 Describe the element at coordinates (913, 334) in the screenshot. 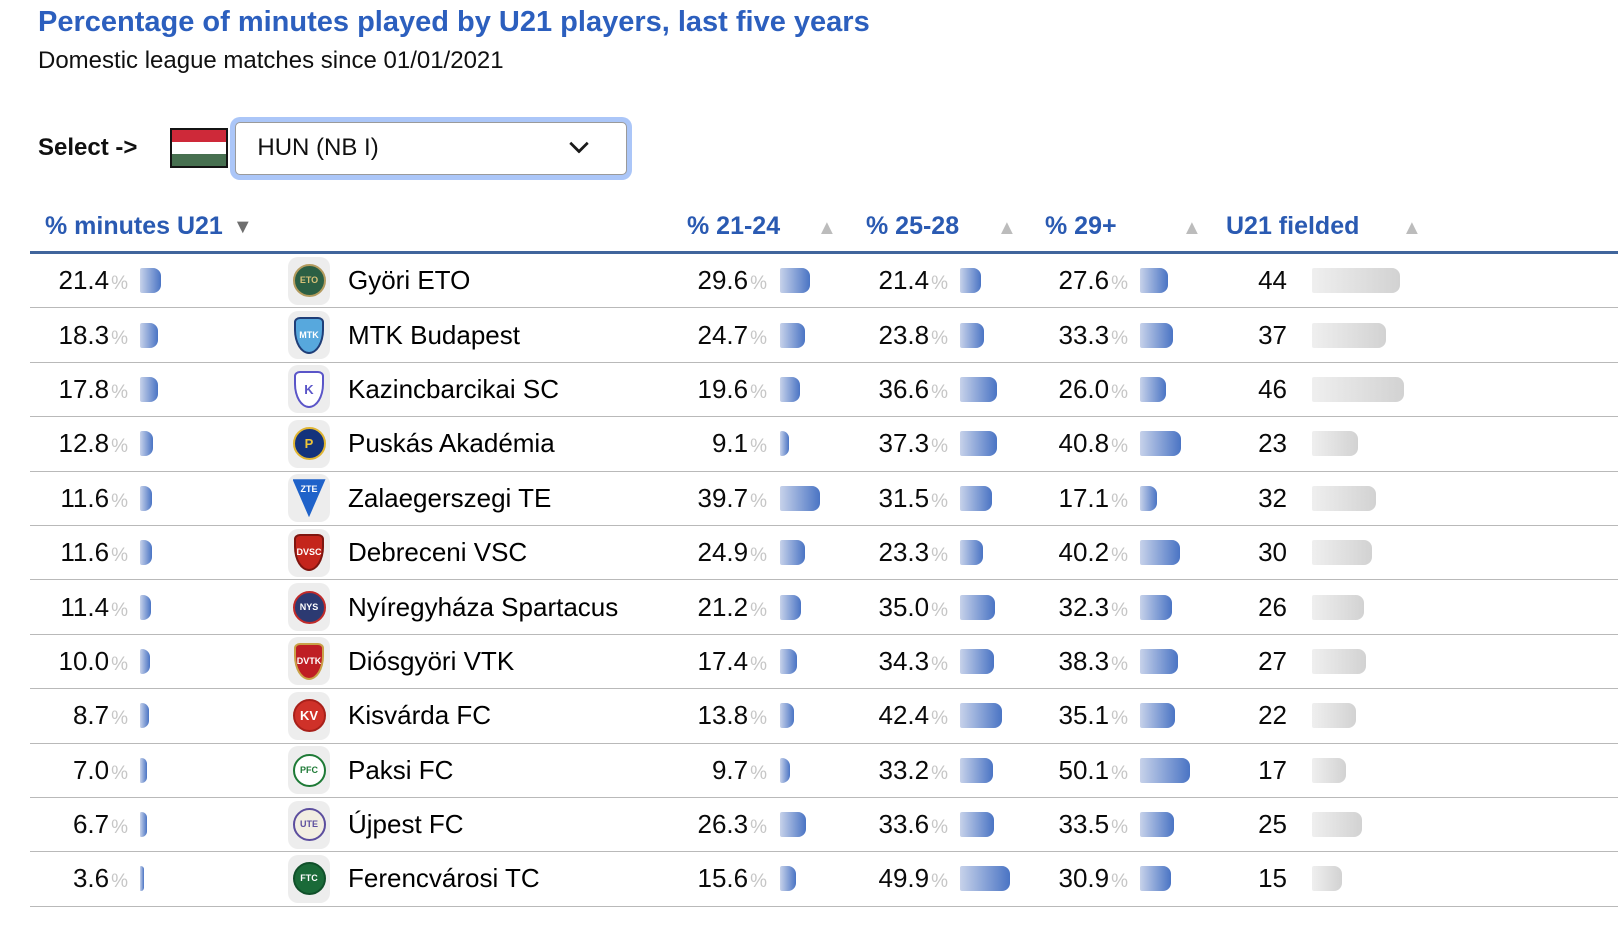

I see `pct-25-28-value: 23.8%` at that location.